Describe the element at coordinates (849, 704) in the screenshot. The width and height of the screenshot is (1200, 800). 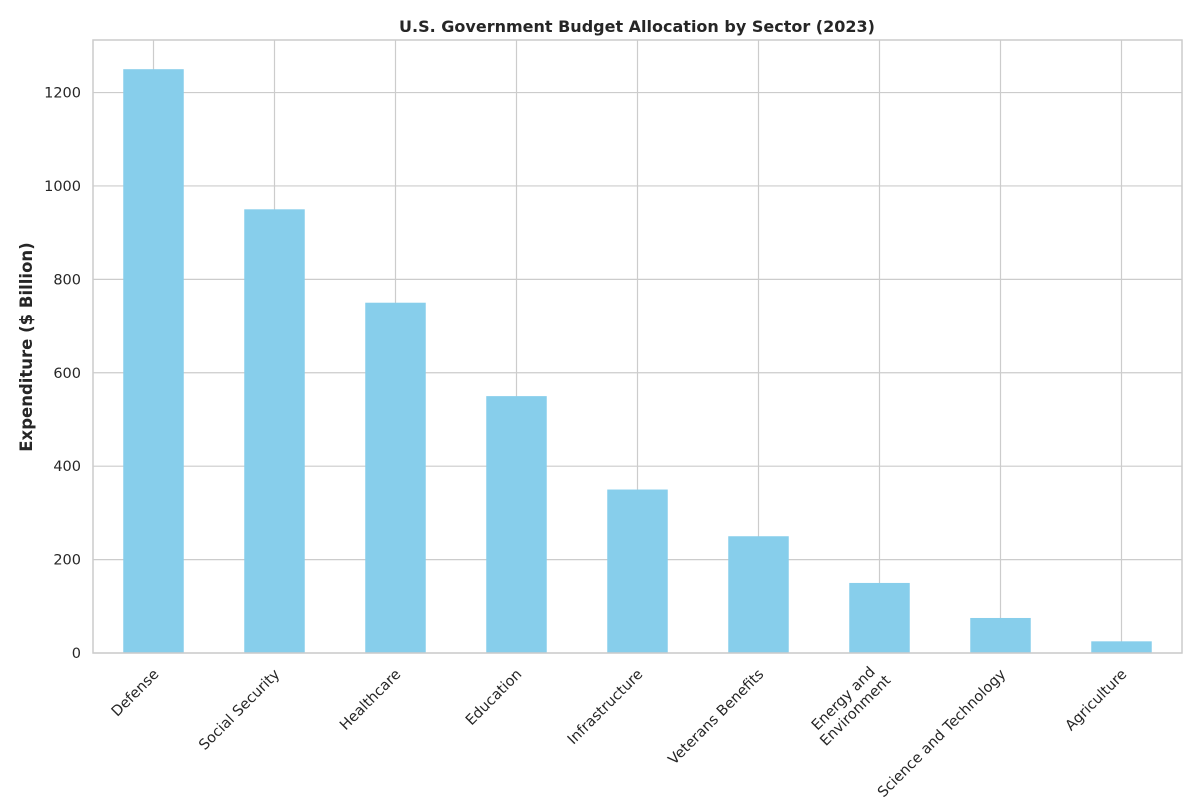
I see `x-tick-label: Energy andEnvironment` at that location.